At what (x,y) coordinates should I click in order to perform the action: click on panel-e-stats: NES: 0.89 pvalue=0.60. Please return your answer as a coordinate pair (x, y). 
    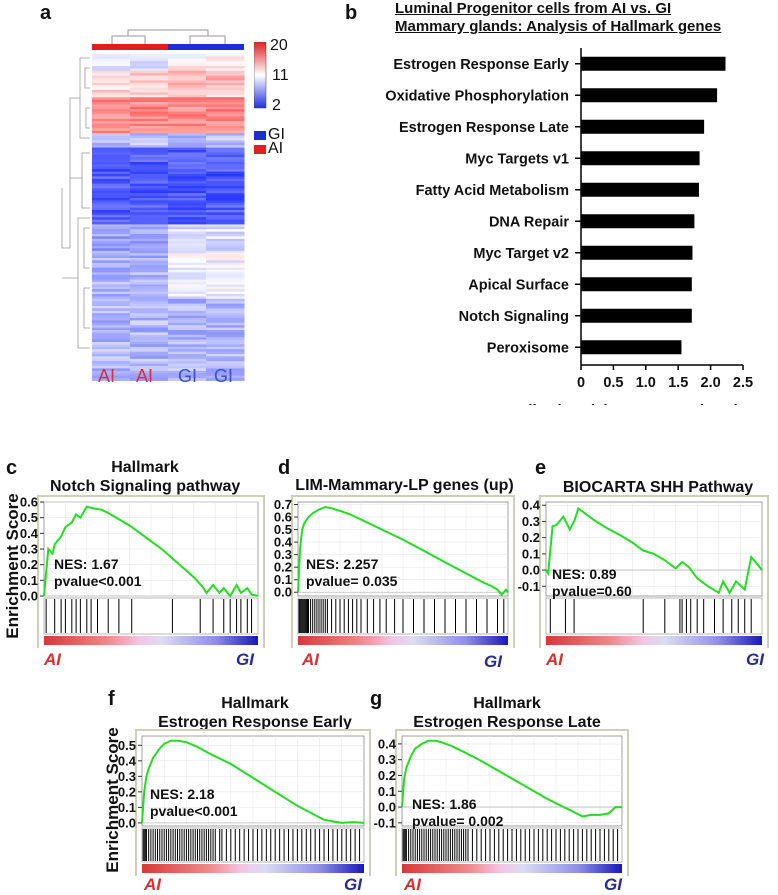
    Looking at the image, I should click on (592, 583).